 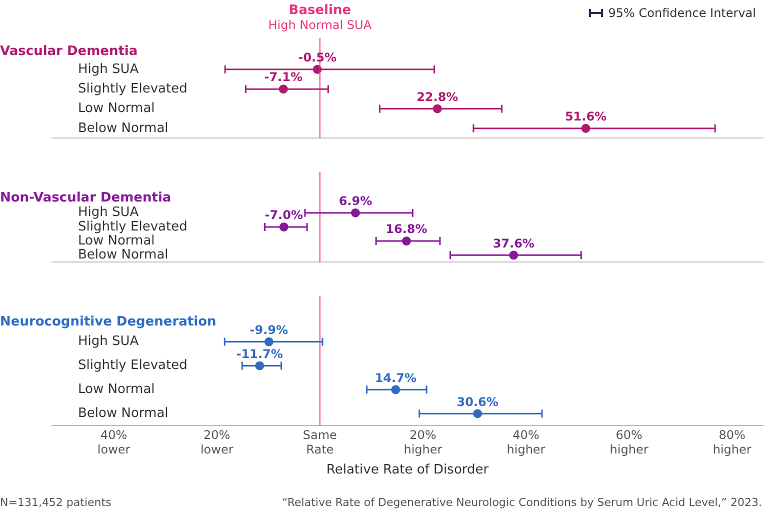 What do you see at coordinates (513, 243) in the screenshot?
I see `data-label: 37.6%` at bounding box center [513, 243].